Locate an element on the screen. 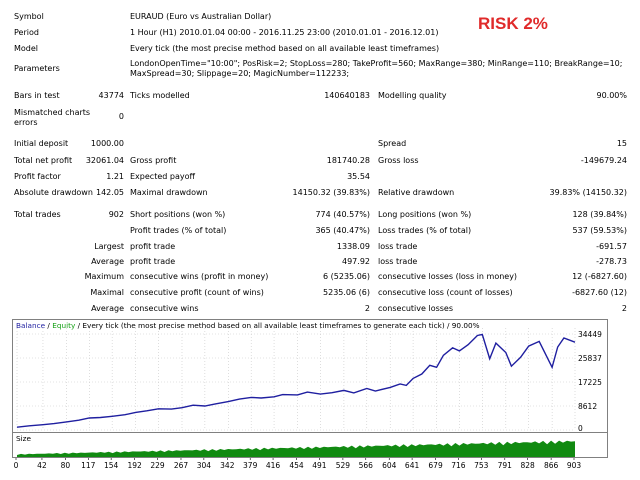 Image resolution: width=640 pixels, height=480 pixels. avg-consec-wins-value: 2 is located at coordinates (367, 308).